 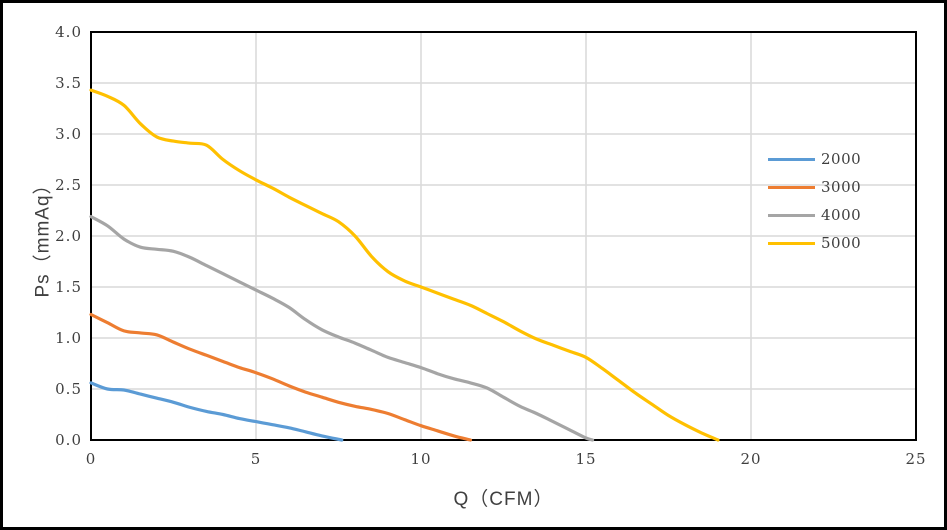 I want to click on y-tick-label: 3.0, so click(x=68, y=134).